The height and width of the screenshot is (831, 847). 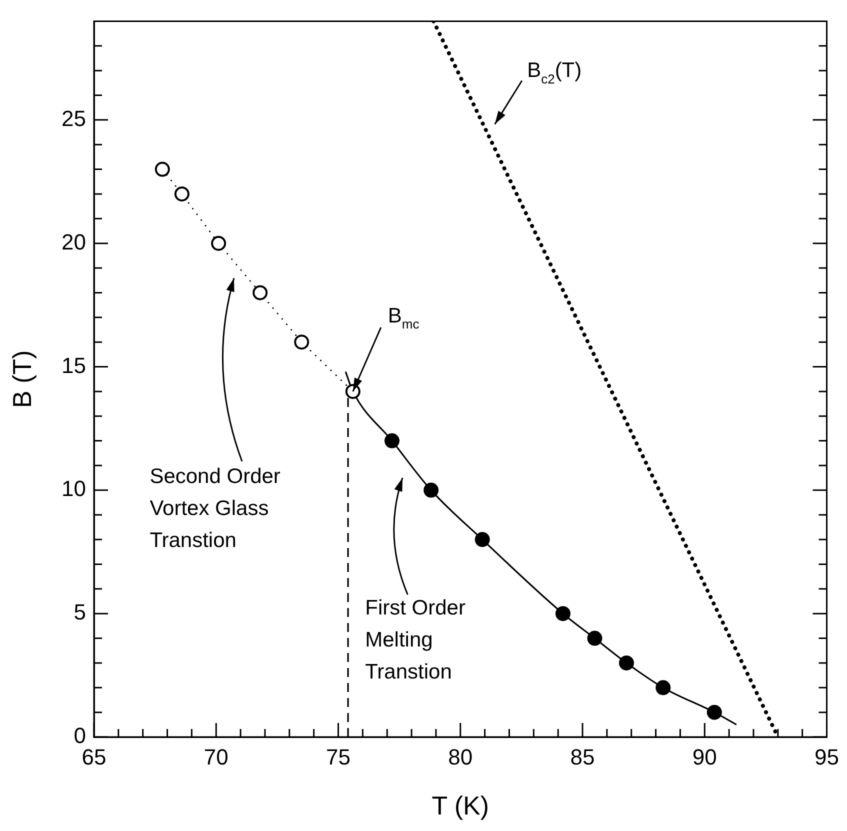 What do you see at coordinates (74, 118) in the screenshot?
I see `y-tick-label: 25` at bounding box center [74, 118].